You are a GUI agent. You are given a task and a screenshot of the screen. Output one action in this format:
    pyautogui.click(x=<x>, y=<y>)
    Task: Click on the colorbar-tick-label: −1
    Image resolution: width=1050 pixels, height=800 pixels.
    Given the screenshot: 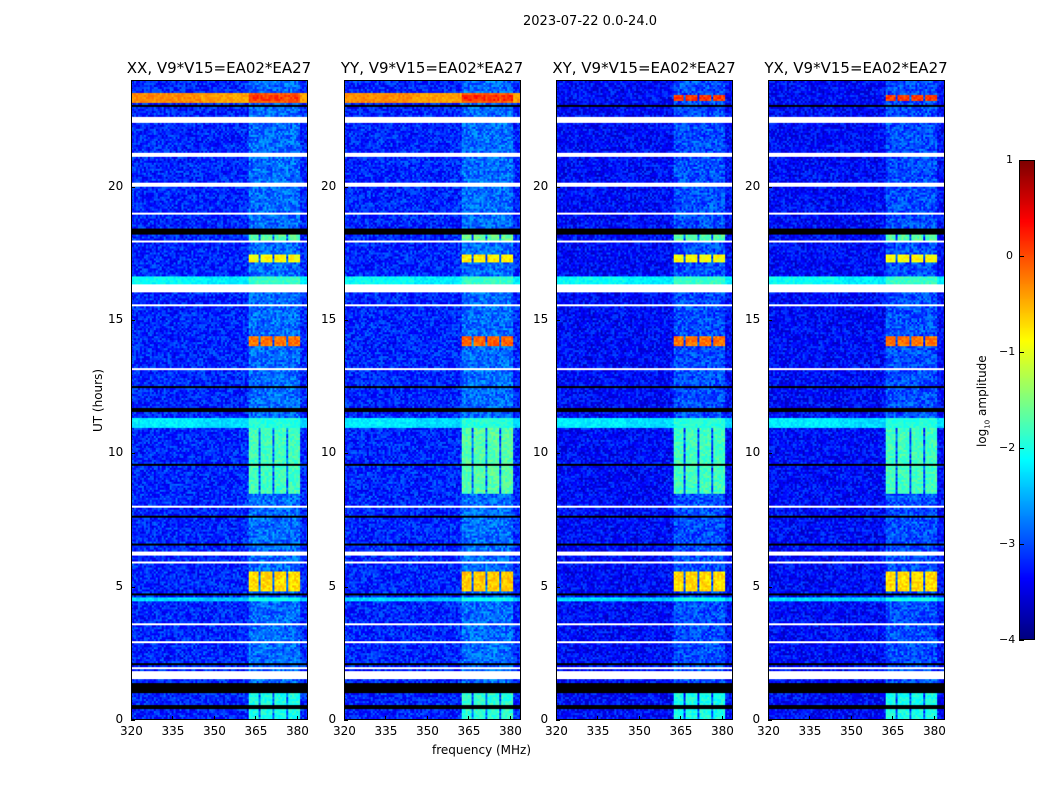 What is the action you would take?
    pyautogui.click(x=1007, y=351)
    